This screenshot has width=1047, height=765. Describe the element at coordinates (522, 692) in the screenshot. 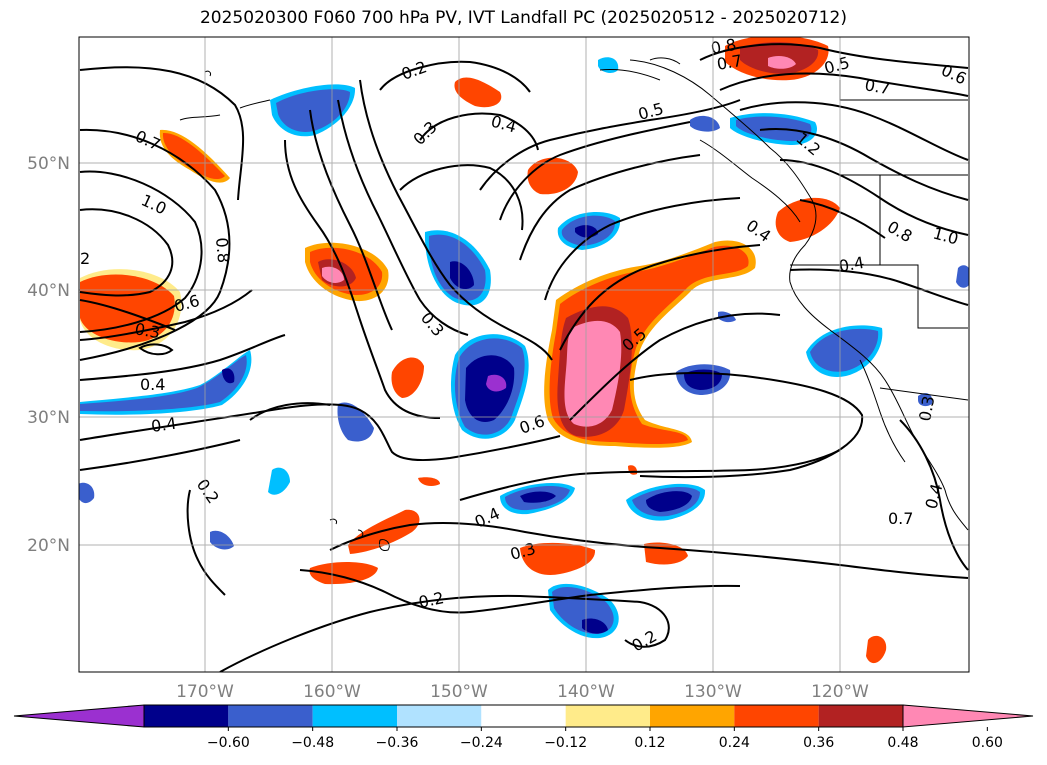

I see `longitude-labels: 170°W 160°W 150°W 140°W 130°W 120°W` at that location.